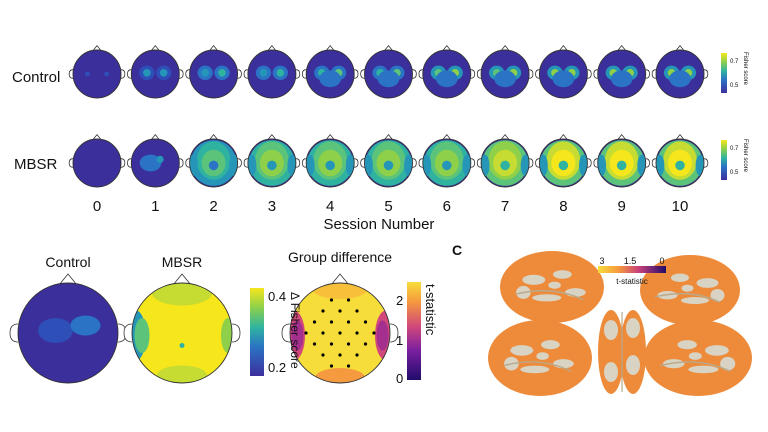 This screenshot has height=432, width=768. What do you see at coordinates (540, 358) in the screenshot?
I see `brain-left-medial` at bounding box center [540, 358].